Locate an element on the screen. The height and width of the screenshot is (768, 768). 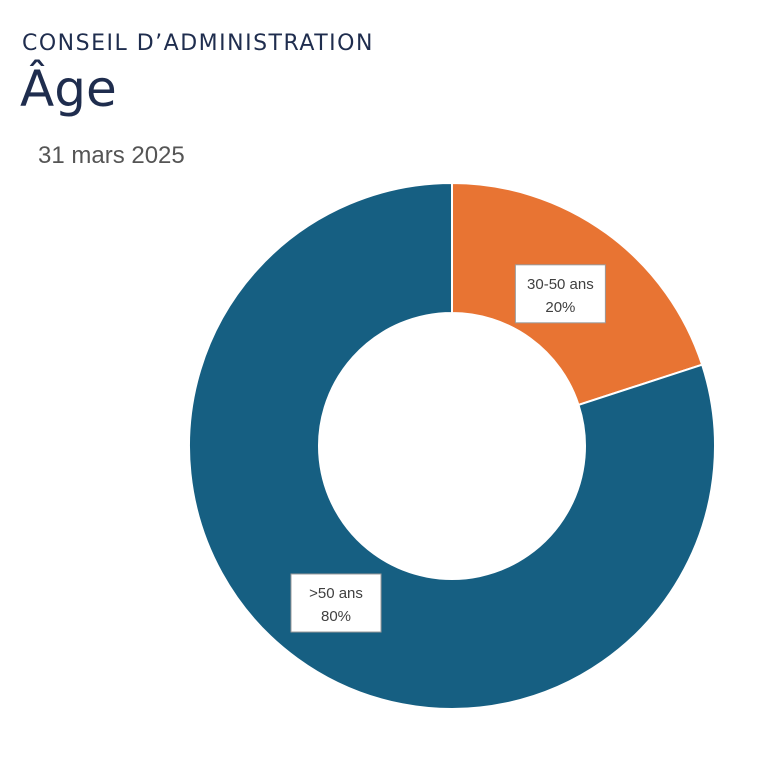
data-label-category: 30-50 ans is located at coordinates (560, 284).